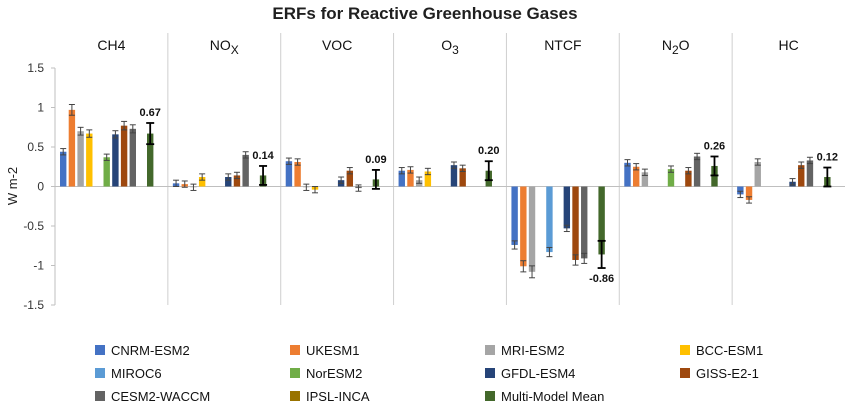 The width and height of the screenshot is (850, 407). What do you see at coordinates (676, 47) in the screenshot?
I see `group-label: N2O` at bounding box center [676, 47].